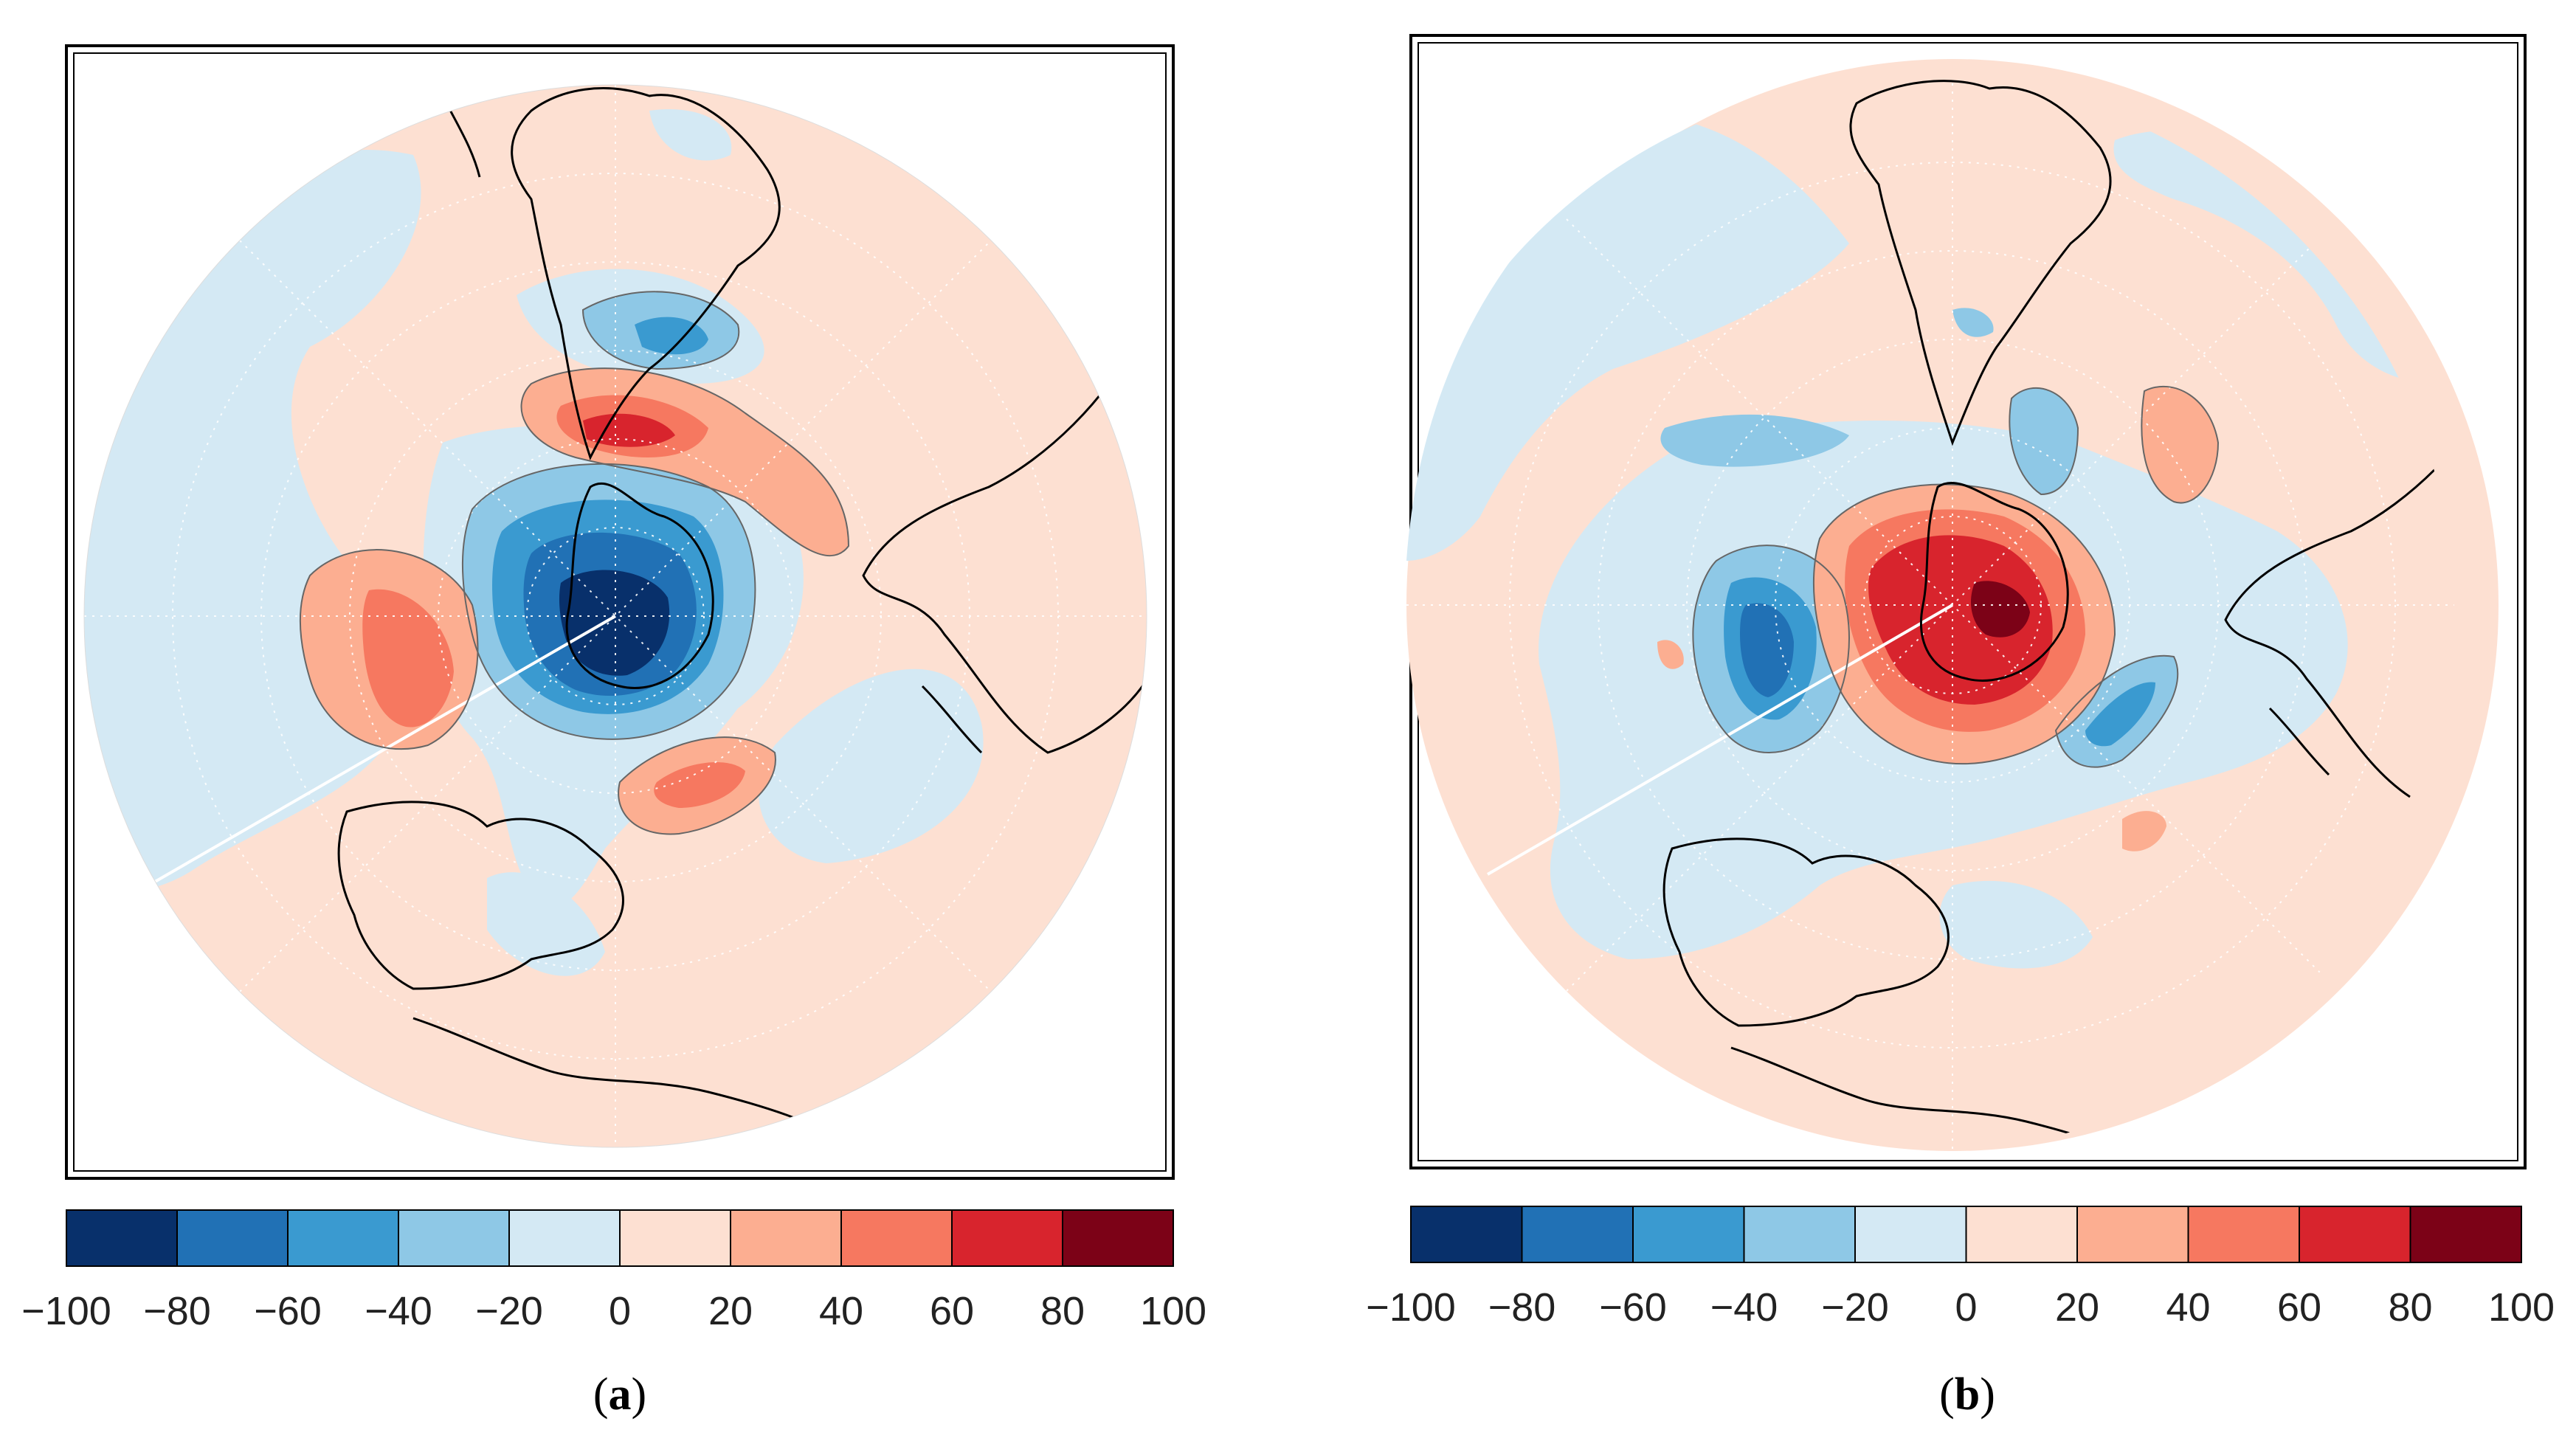 This screenshot has height=1441, width=2576. What do you see at coordinates (1627, 339) in the screenshot?
I see `anomaly-negative-northwest` at bounding box center [1627, 339].